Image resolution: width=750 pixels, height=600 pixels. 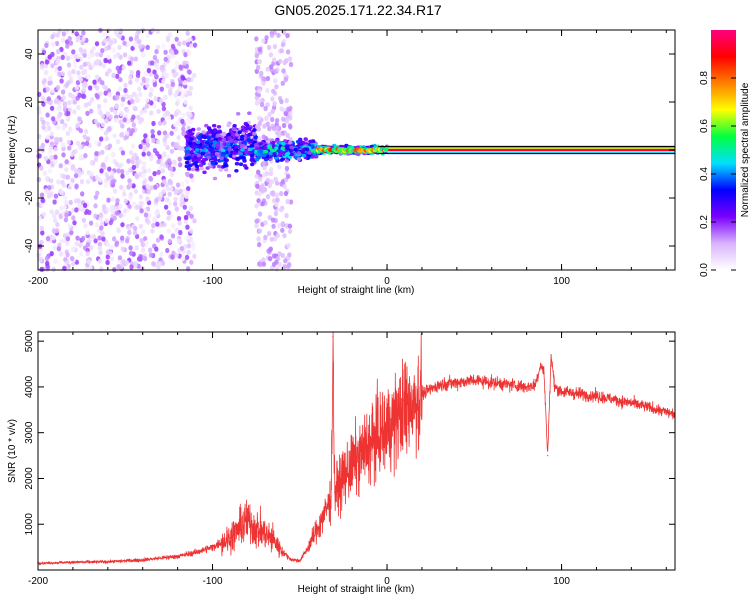 What do you see at coordinates (561, 281) in the screenshot?
I see `x-tick-label: 100` at bounding box center [561, 281].